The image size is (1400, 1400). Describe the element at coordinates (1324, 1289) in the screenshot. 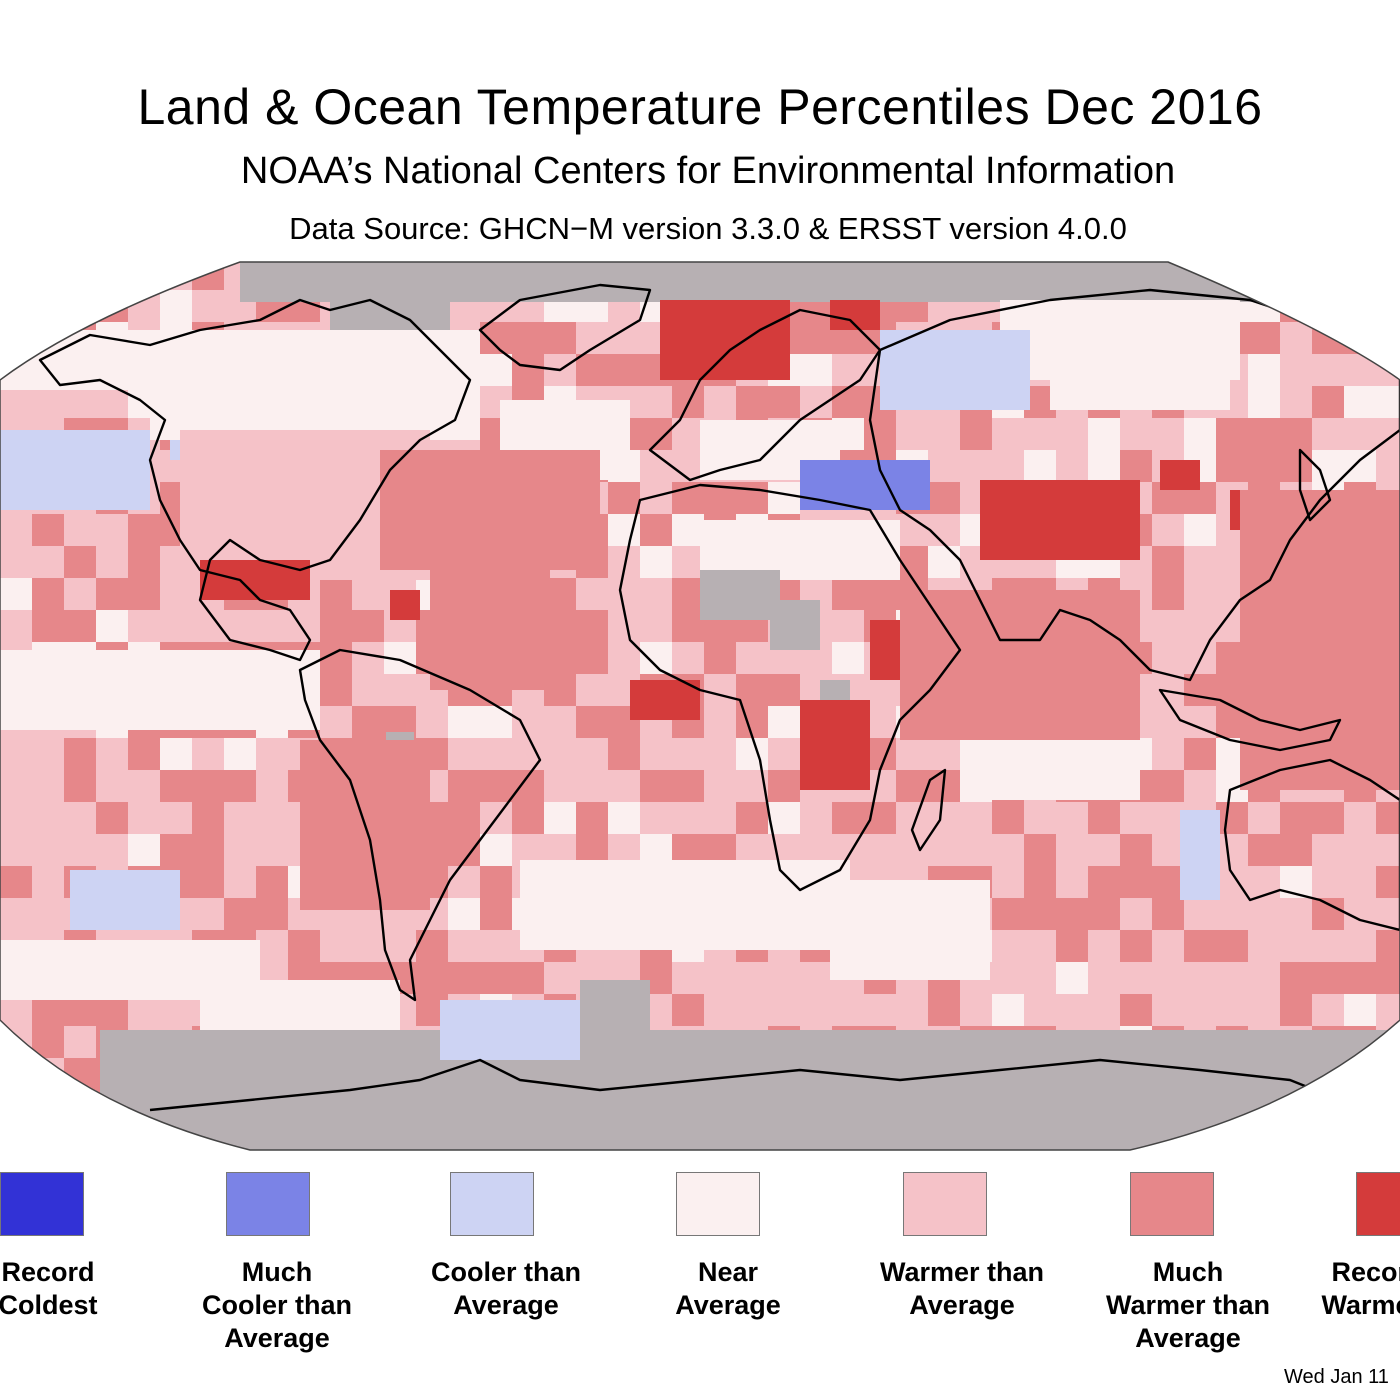

I see `legend-label: RecordWarmest` at that location.